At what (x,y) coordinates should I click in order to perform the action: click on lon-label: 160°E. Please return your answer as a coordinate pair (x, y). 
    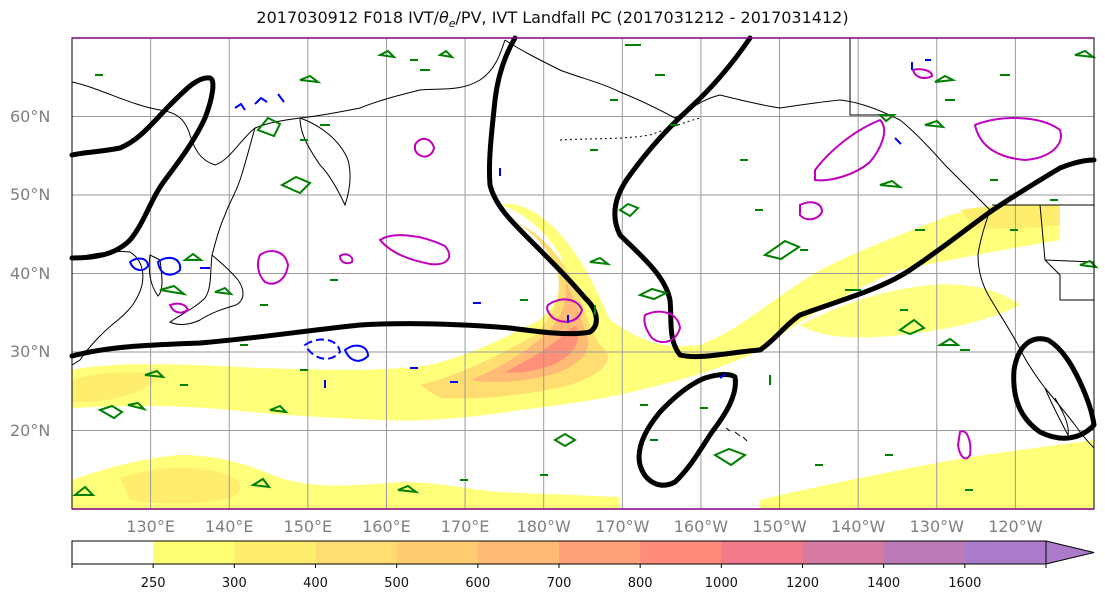
    Looking at the image, I should click on (386, 526).